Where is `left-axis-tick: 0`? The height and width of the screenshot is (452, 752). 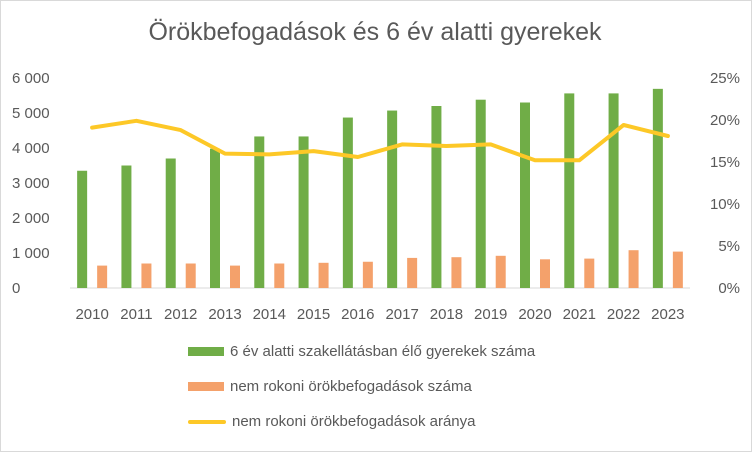
left-axis-tick: 0 is located at coordinates (16, 288).